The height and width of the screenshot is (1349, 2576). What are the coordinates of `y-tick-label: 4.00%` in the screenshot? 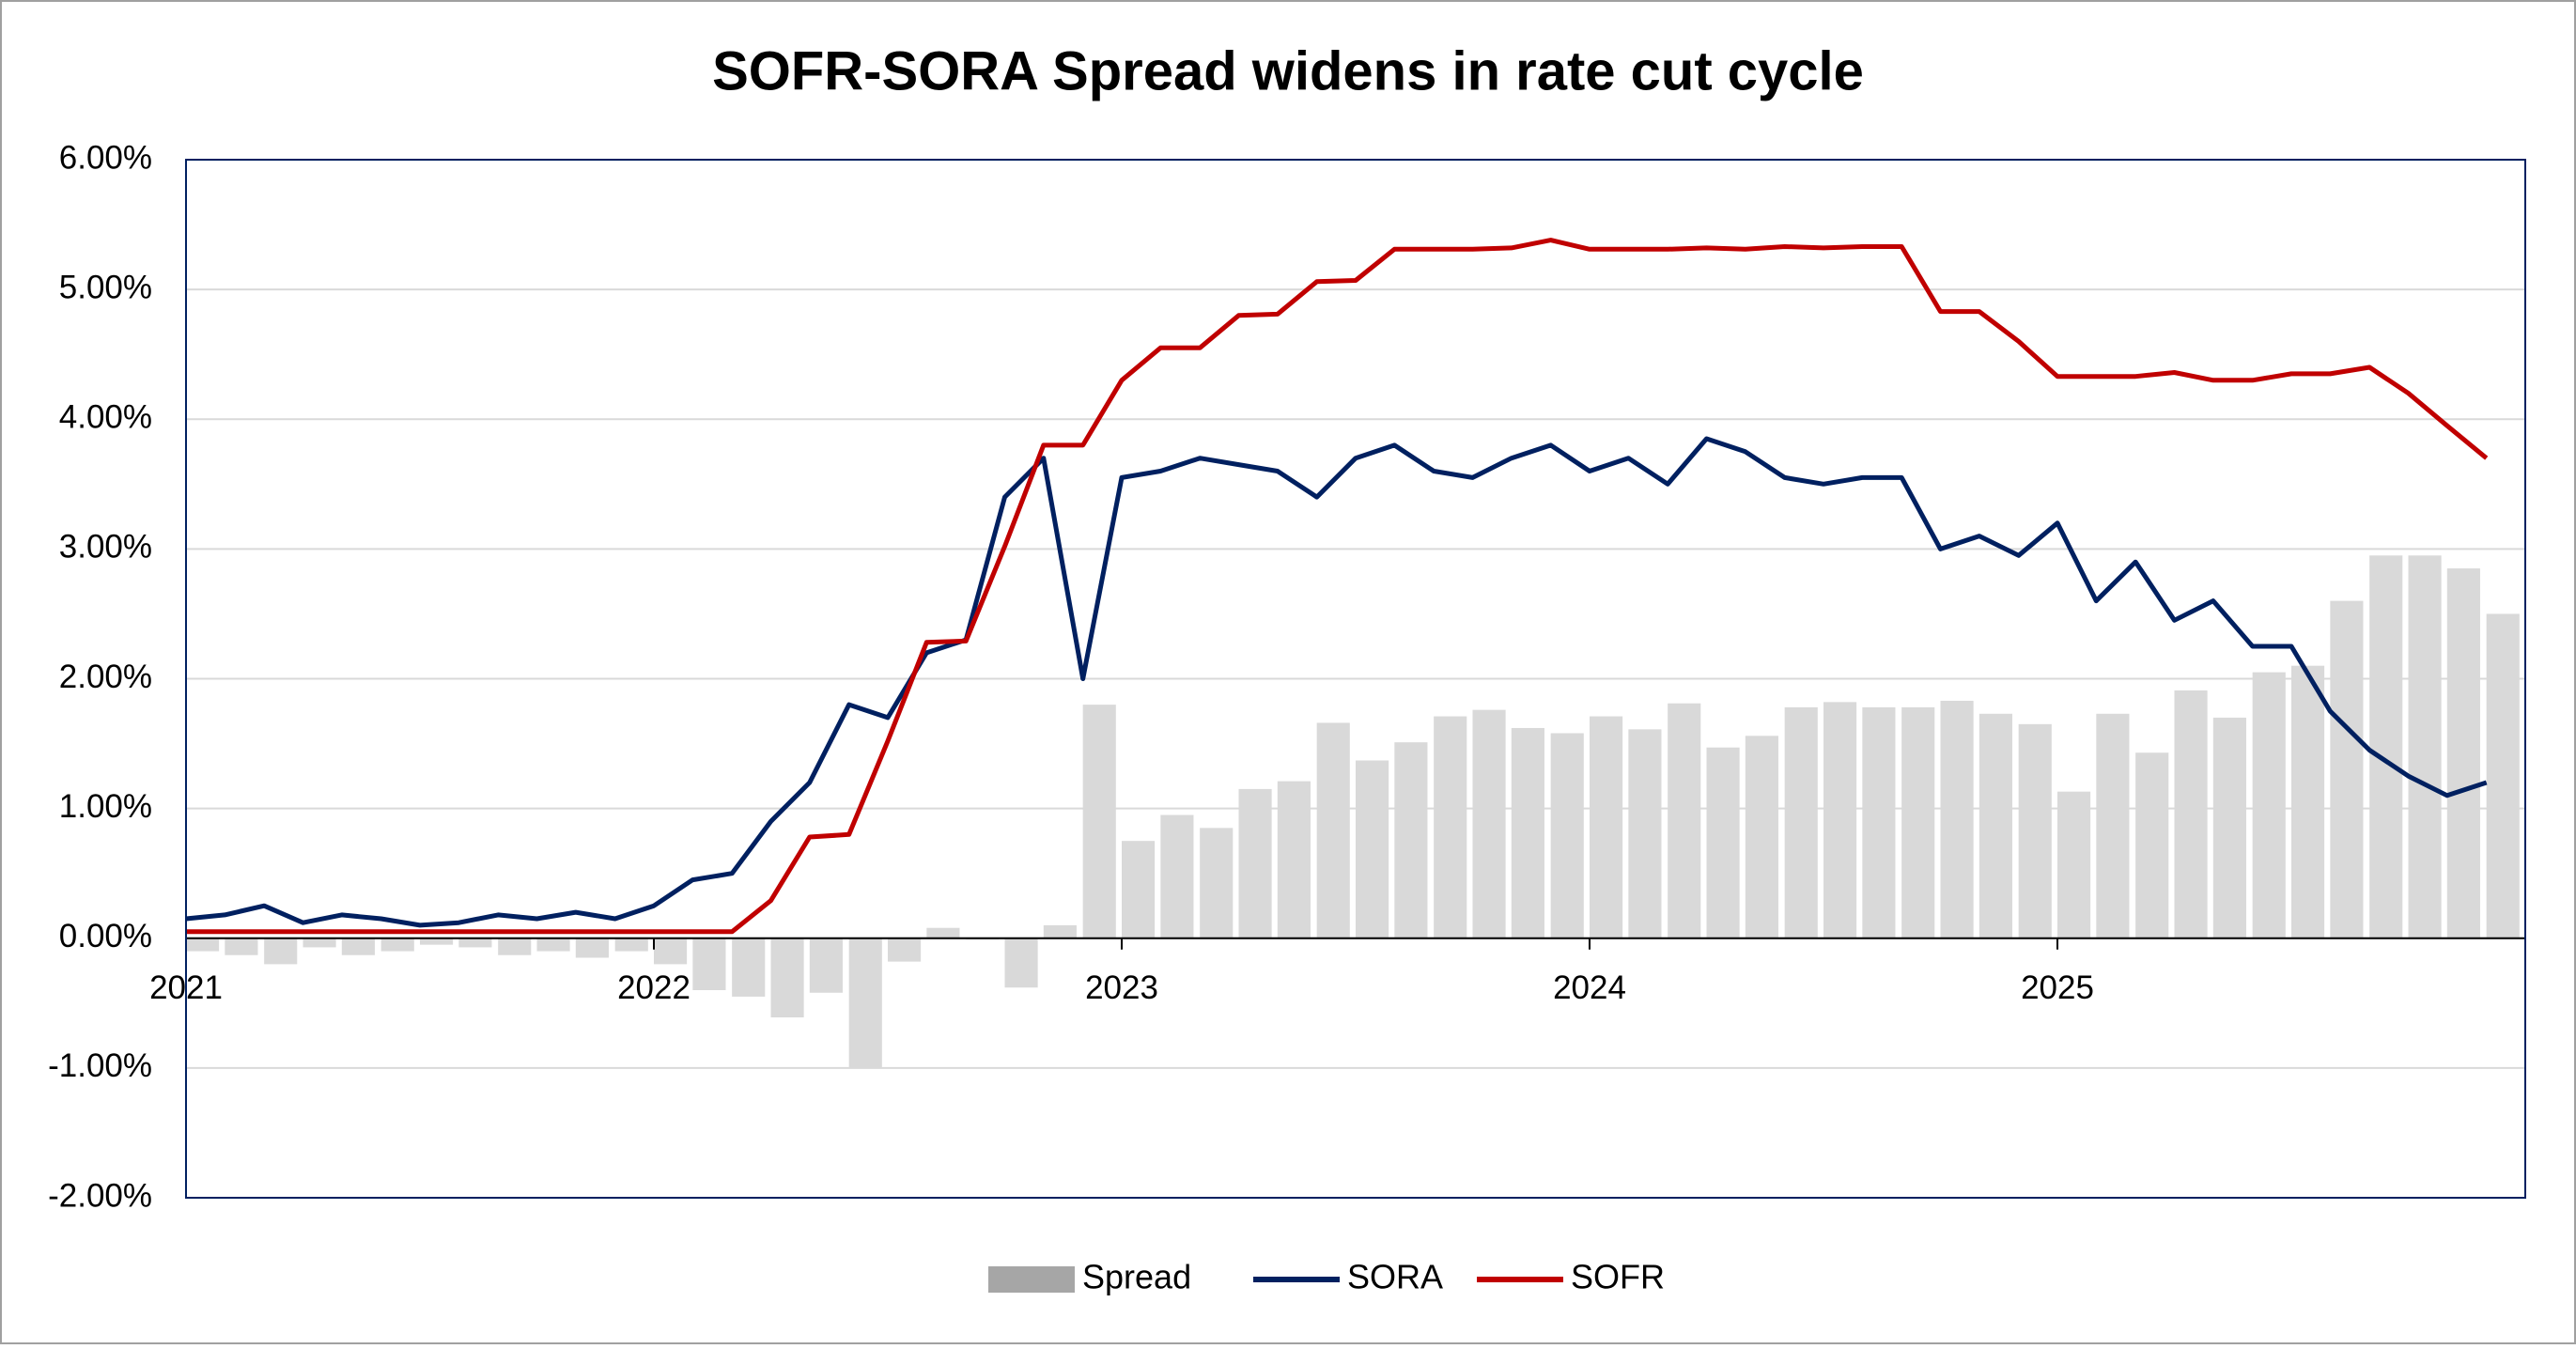 It's located at (105, 418).